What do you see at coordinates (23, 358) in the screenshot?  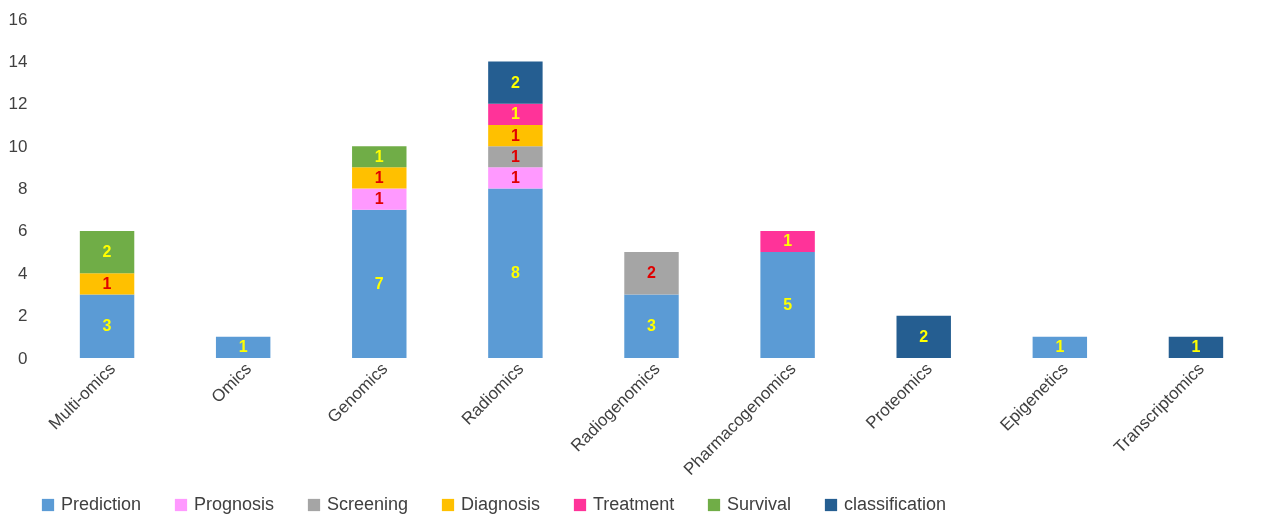 I see `y-tick-label: 0` at bounding box center [23, 358].